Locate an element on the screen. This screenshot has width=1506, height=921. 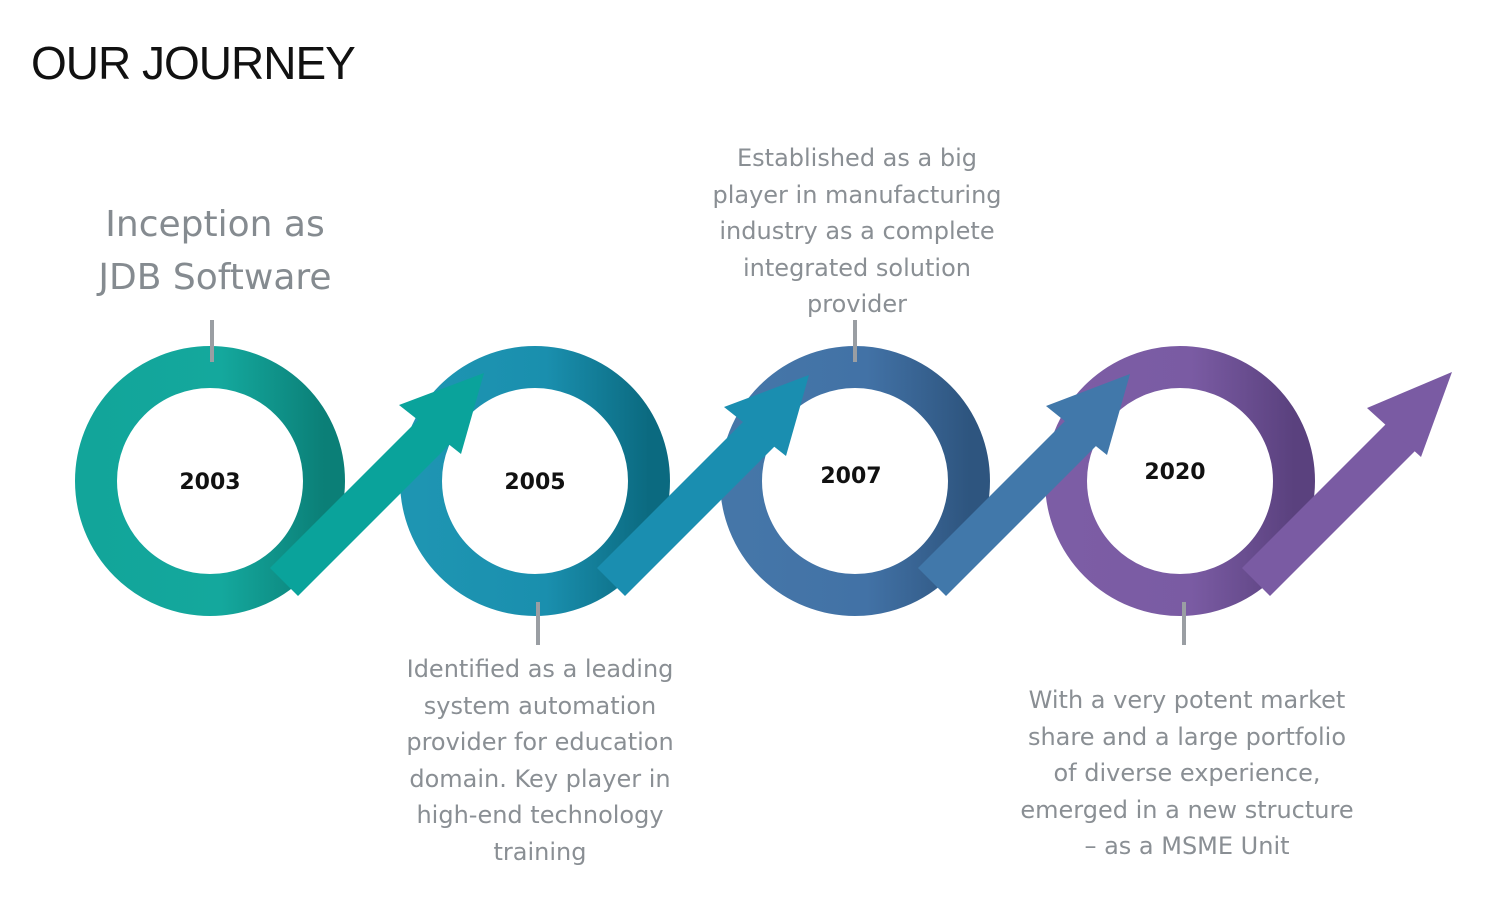
ring-2007 is located at coordinates (855, 481).